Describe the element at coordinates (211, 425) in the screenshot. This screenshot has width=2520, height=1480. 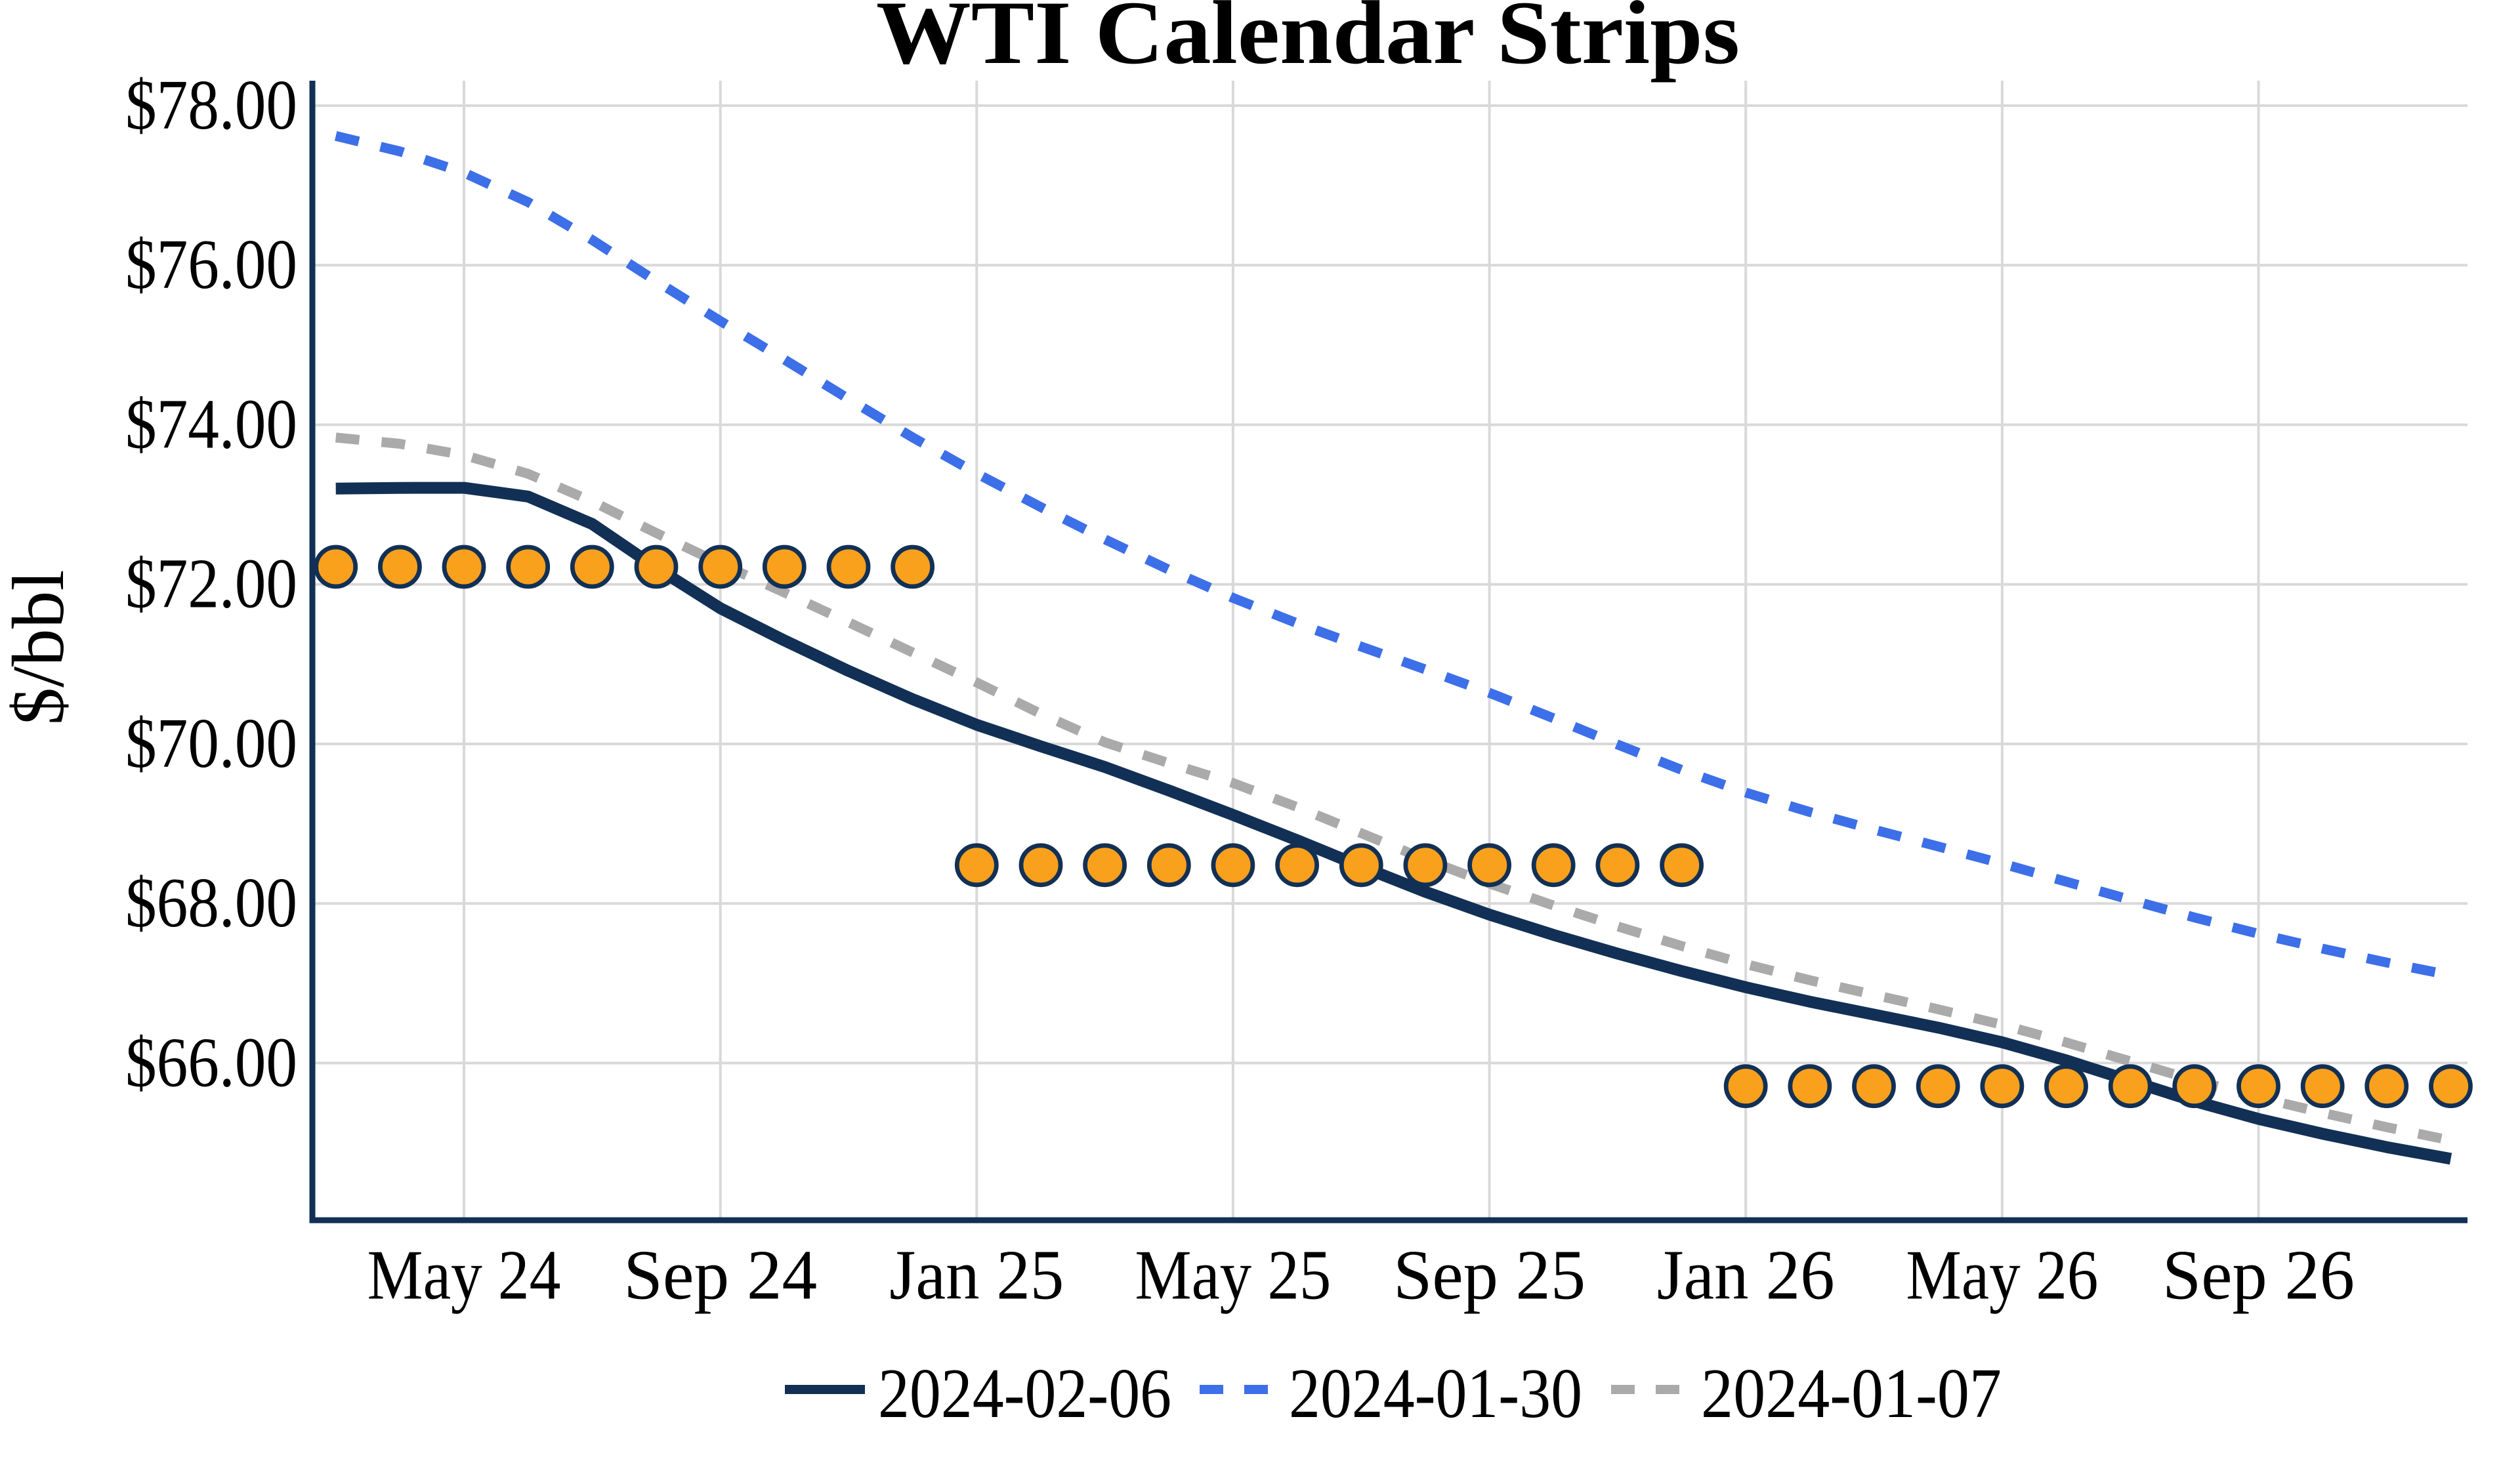
I see `svg-text: $74.00` at that location.